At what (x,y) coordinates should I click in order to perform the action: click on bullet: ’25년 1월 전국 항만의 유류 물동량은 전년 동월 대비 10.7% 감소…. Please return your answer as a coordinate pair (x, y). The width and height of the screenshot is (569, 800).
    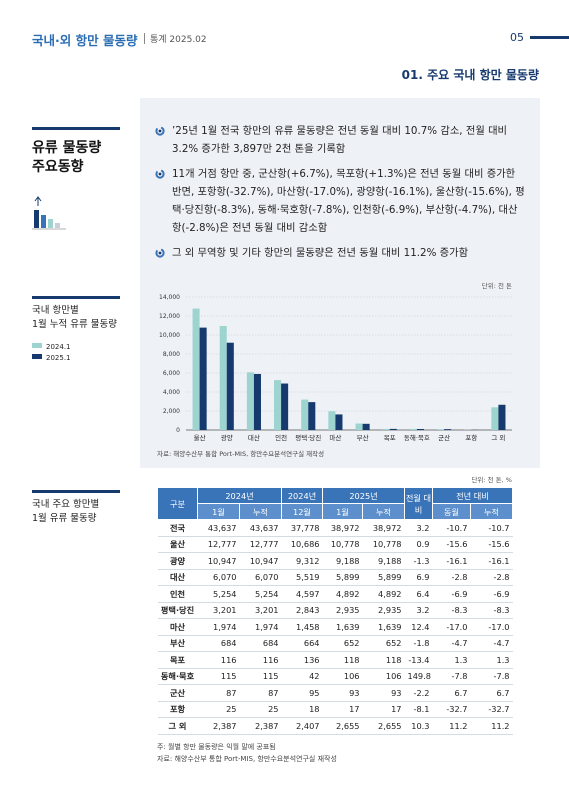
    Looking at the image, I should click on (340, 140).